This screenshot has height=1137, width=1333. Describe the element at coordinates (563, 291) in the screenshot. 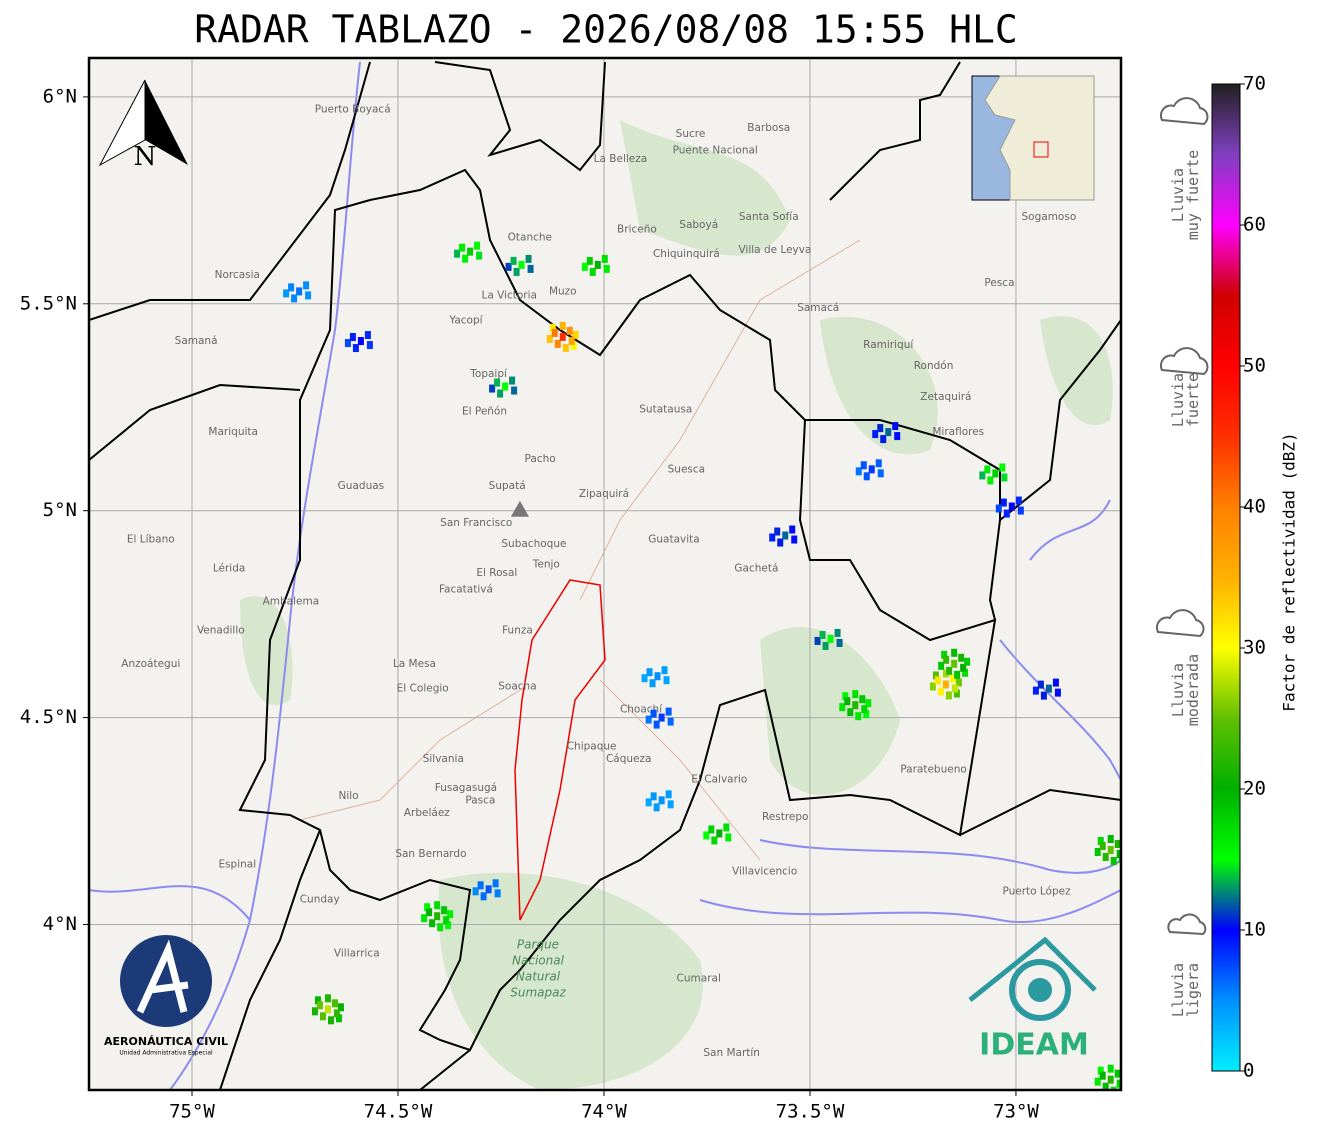

I see `place-name: Muzo` at that location.